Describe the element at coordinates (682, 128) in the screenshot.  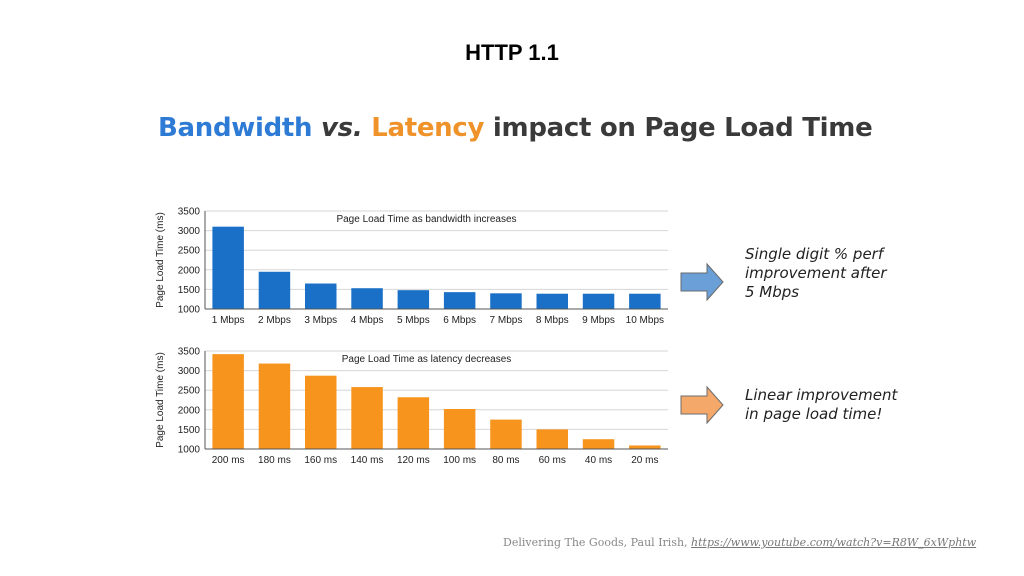
I see `heading-rest: impact on Page Load Time` at that location.